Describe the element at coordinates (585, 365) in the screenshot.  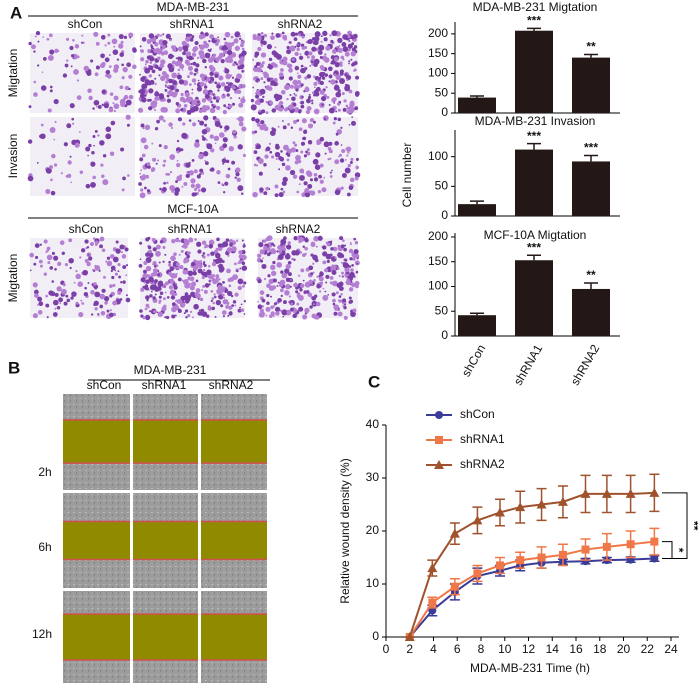
I see `x-tick-label: shRNA2` at that location.